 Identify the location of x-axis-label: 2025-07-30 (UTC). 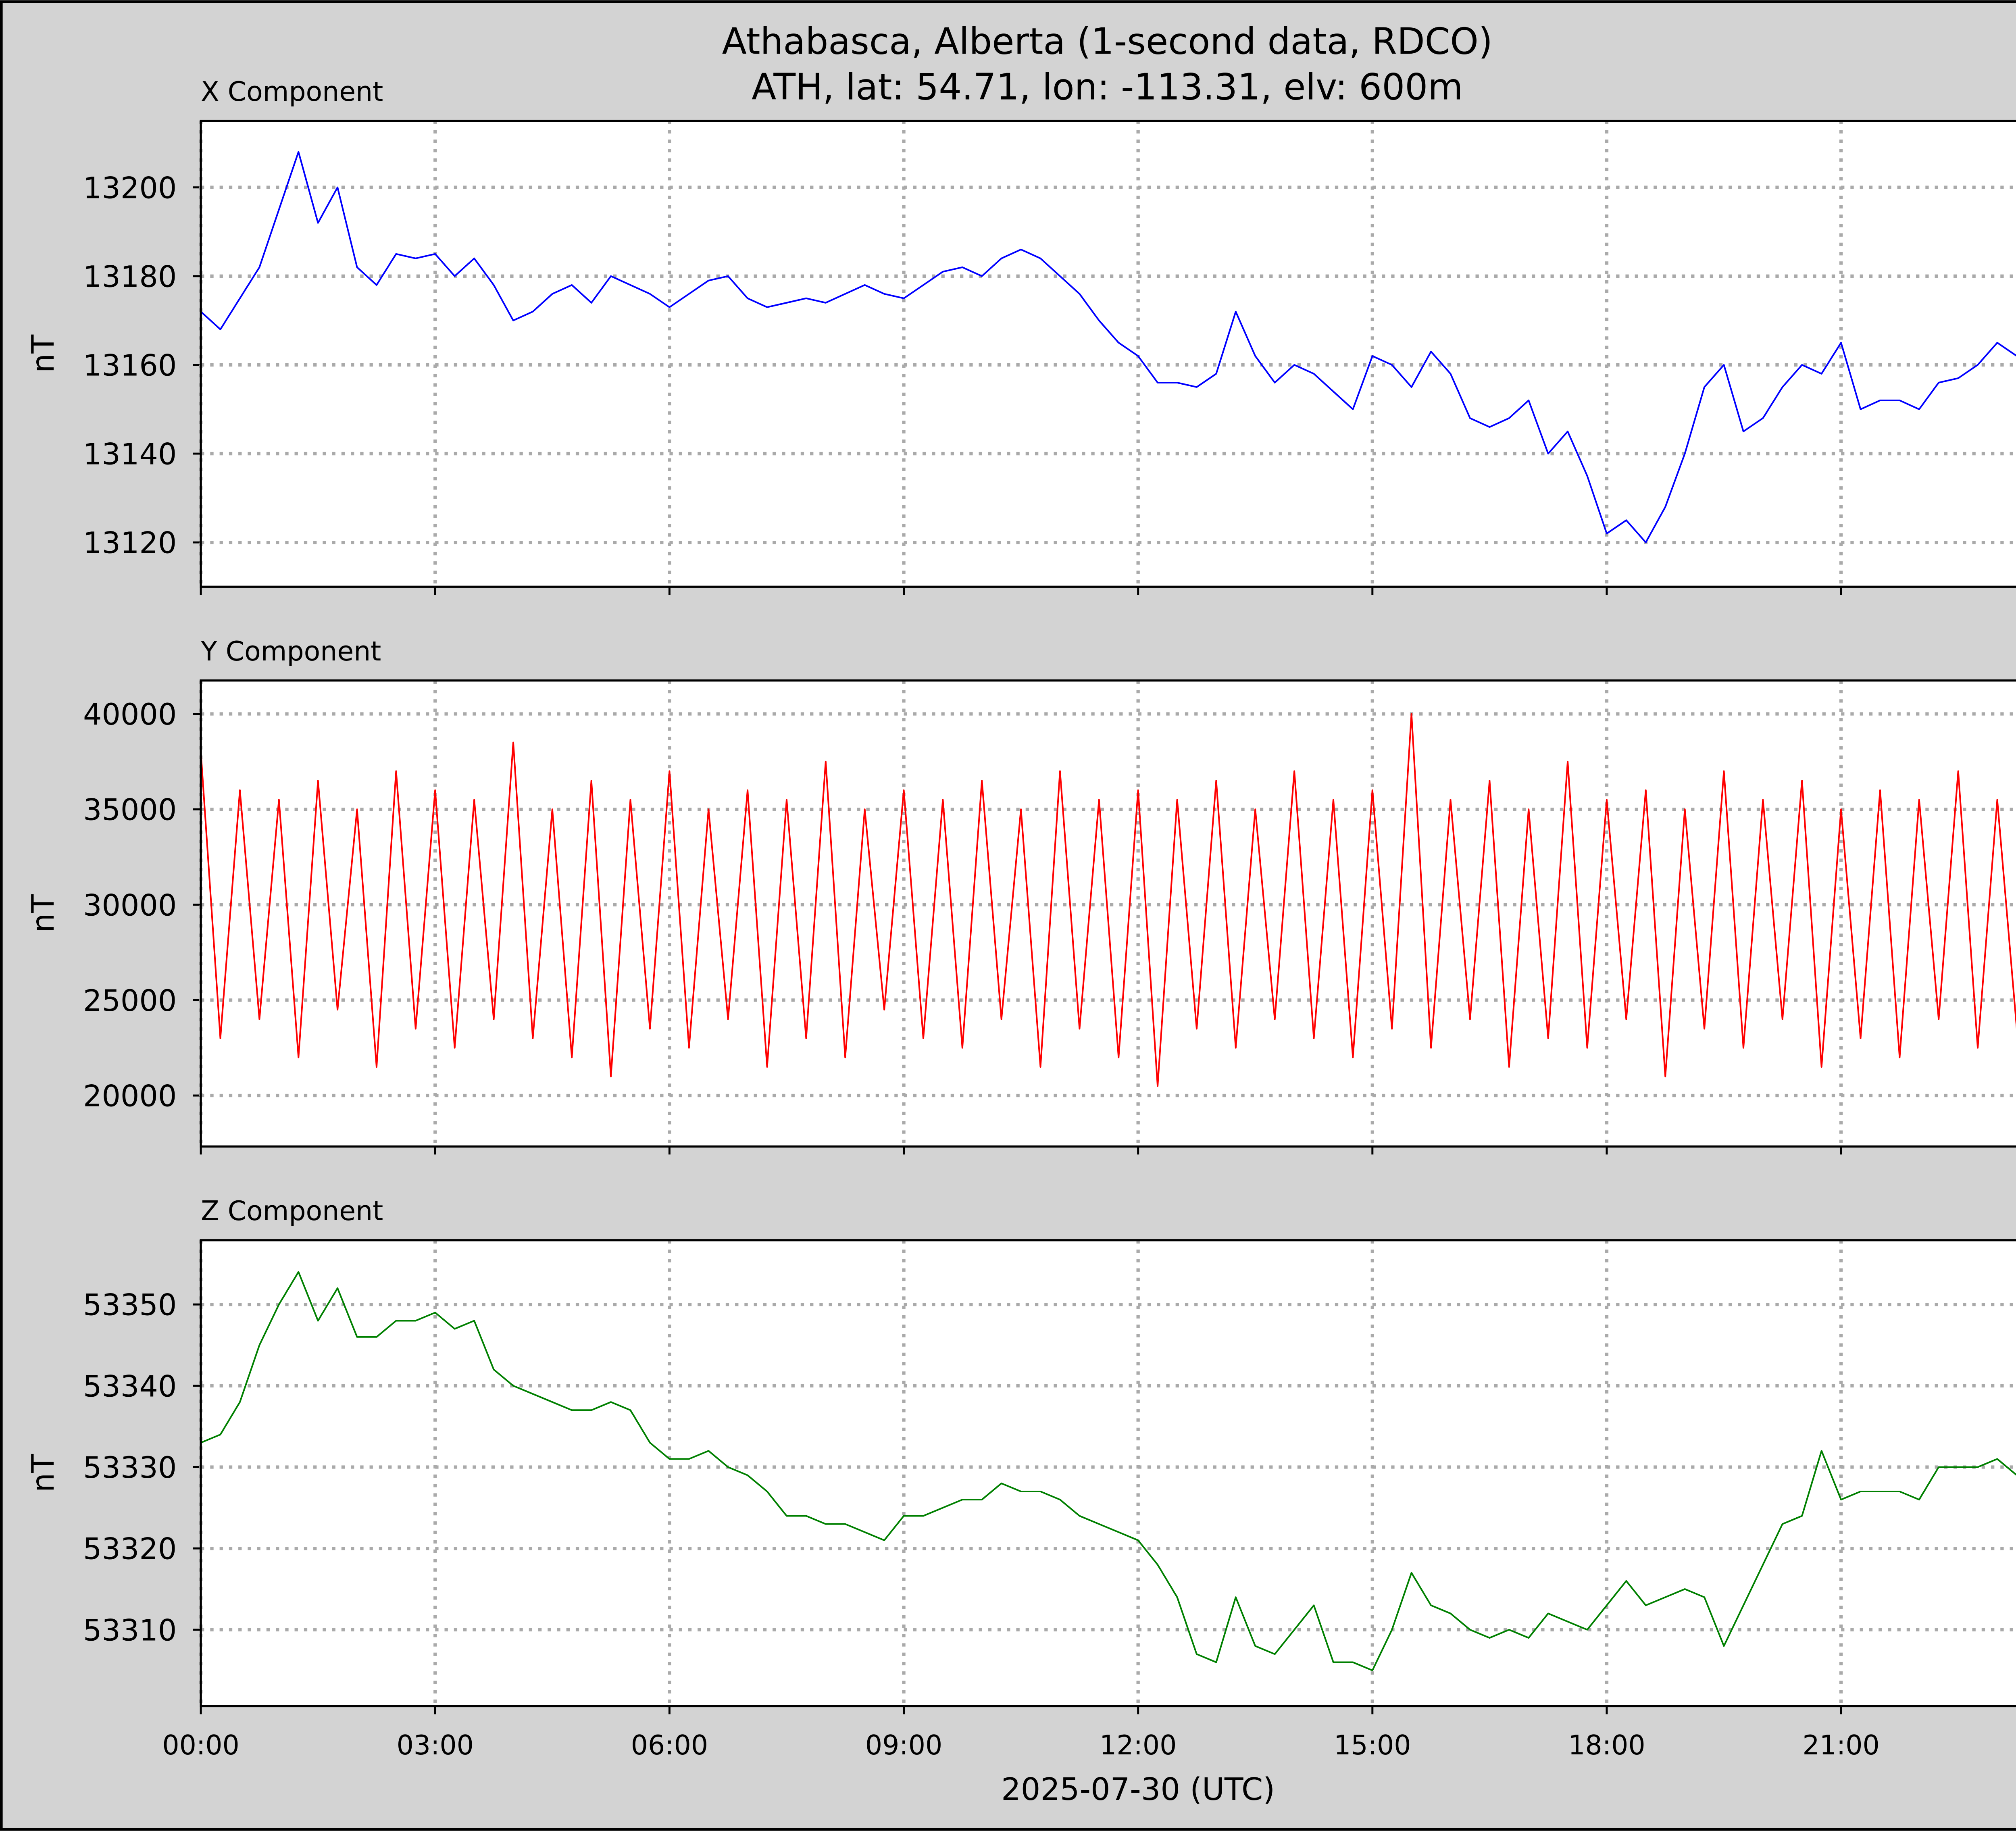
(1138, 1790).